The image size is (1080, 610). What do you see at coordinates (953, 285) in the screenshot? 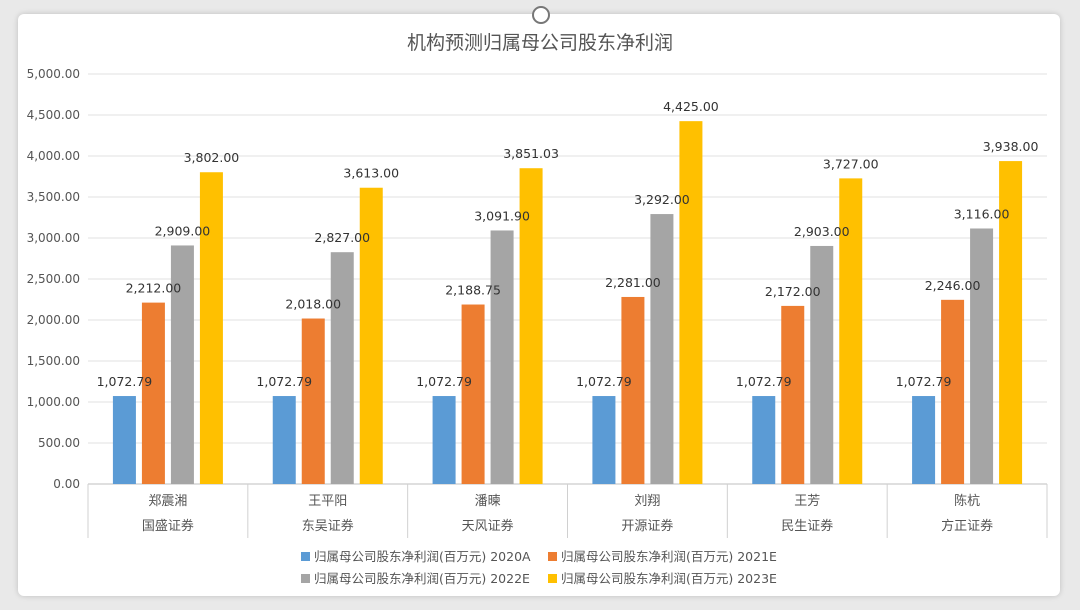
I see `data-label: 2,246.00` at bounding box center [953, 285].